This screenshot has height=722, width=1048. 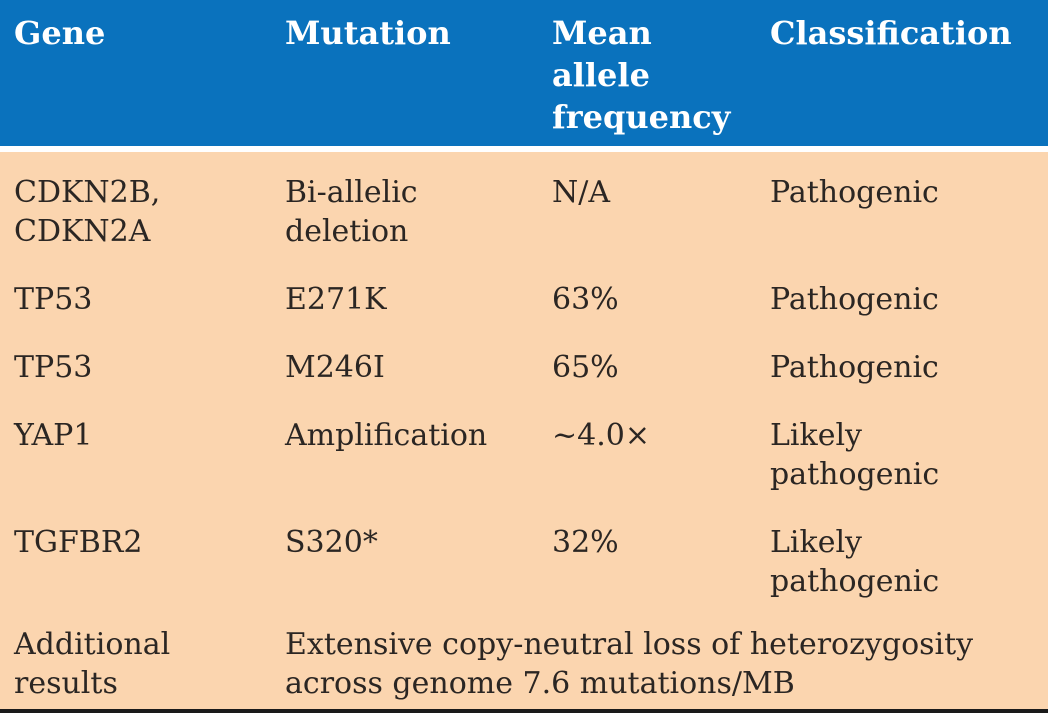 I want to click on cell-mean-allele-frequency: ~4.0×, so click(x=647, y=448).